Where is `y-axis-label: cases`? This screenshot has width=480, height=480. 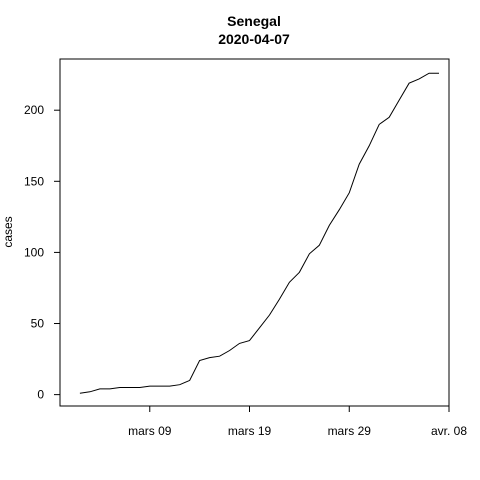 y-axis-label: cases is located at coordinates (8, 231).